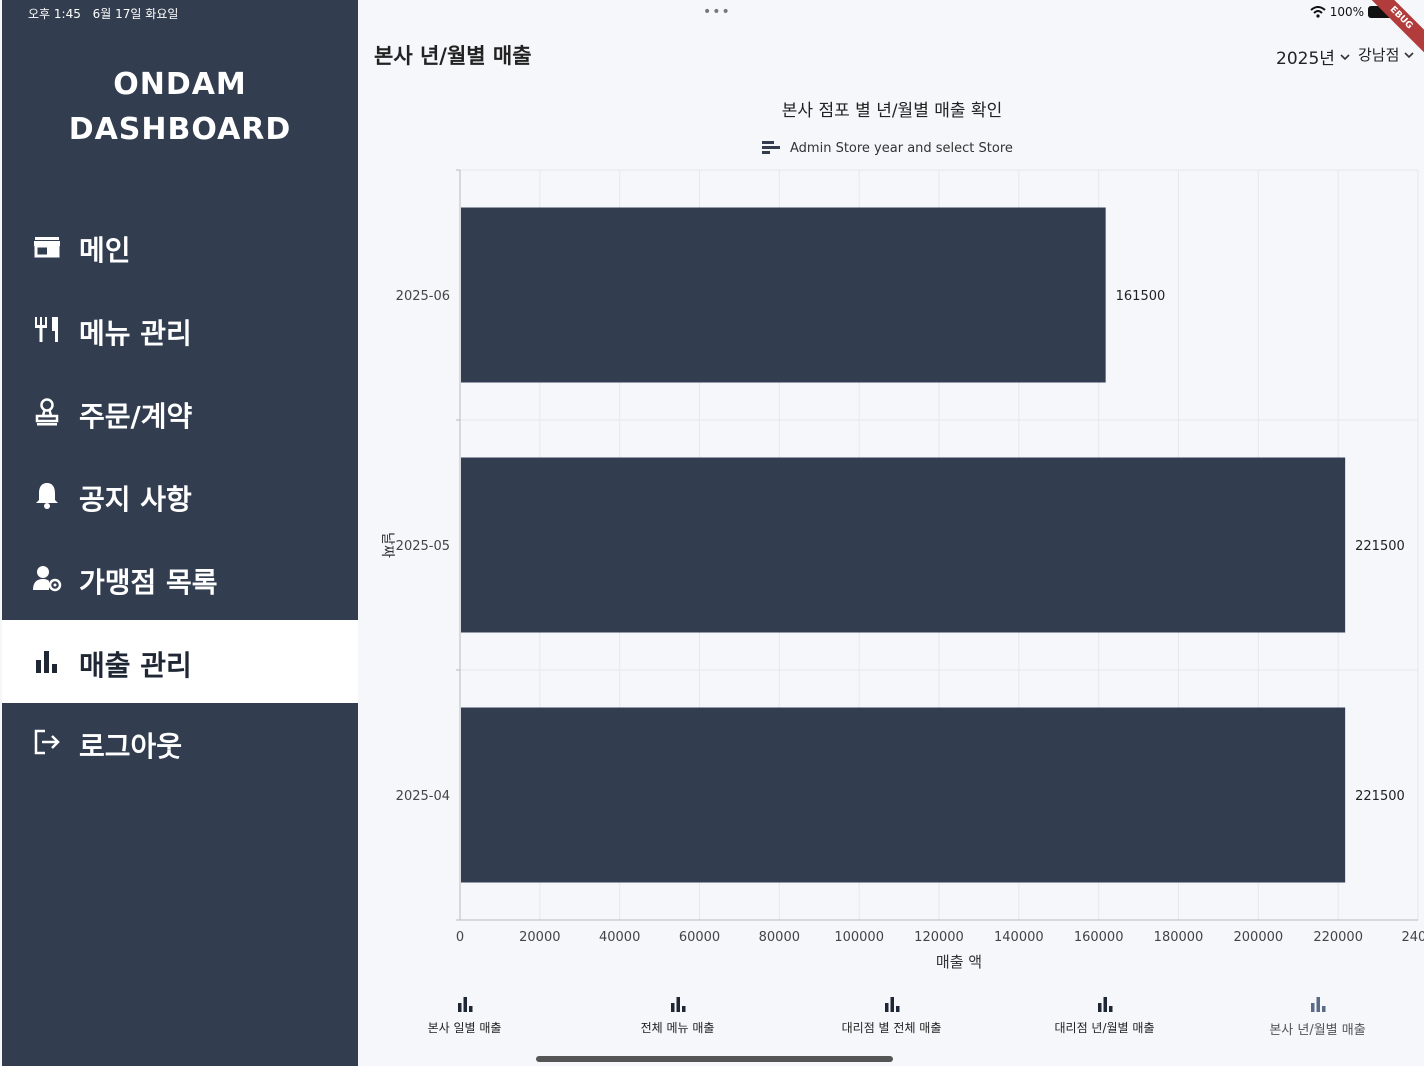 The image size is (1424, 1066). Describe the element at coordinates (47, 412) in the screenshot. I see `stamp-icon` at that location.